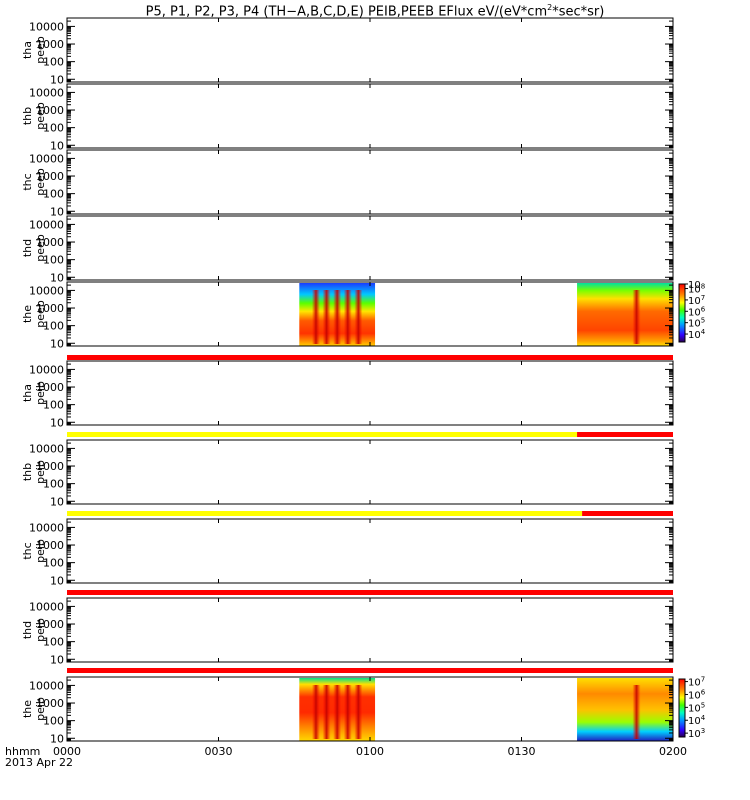 The height and width of the screenshot is (800, 750). What do you see at coordinates (23, 751) in the screenshot?
I see `time-axis-label: hhmm` at bounding box center [23, 751].